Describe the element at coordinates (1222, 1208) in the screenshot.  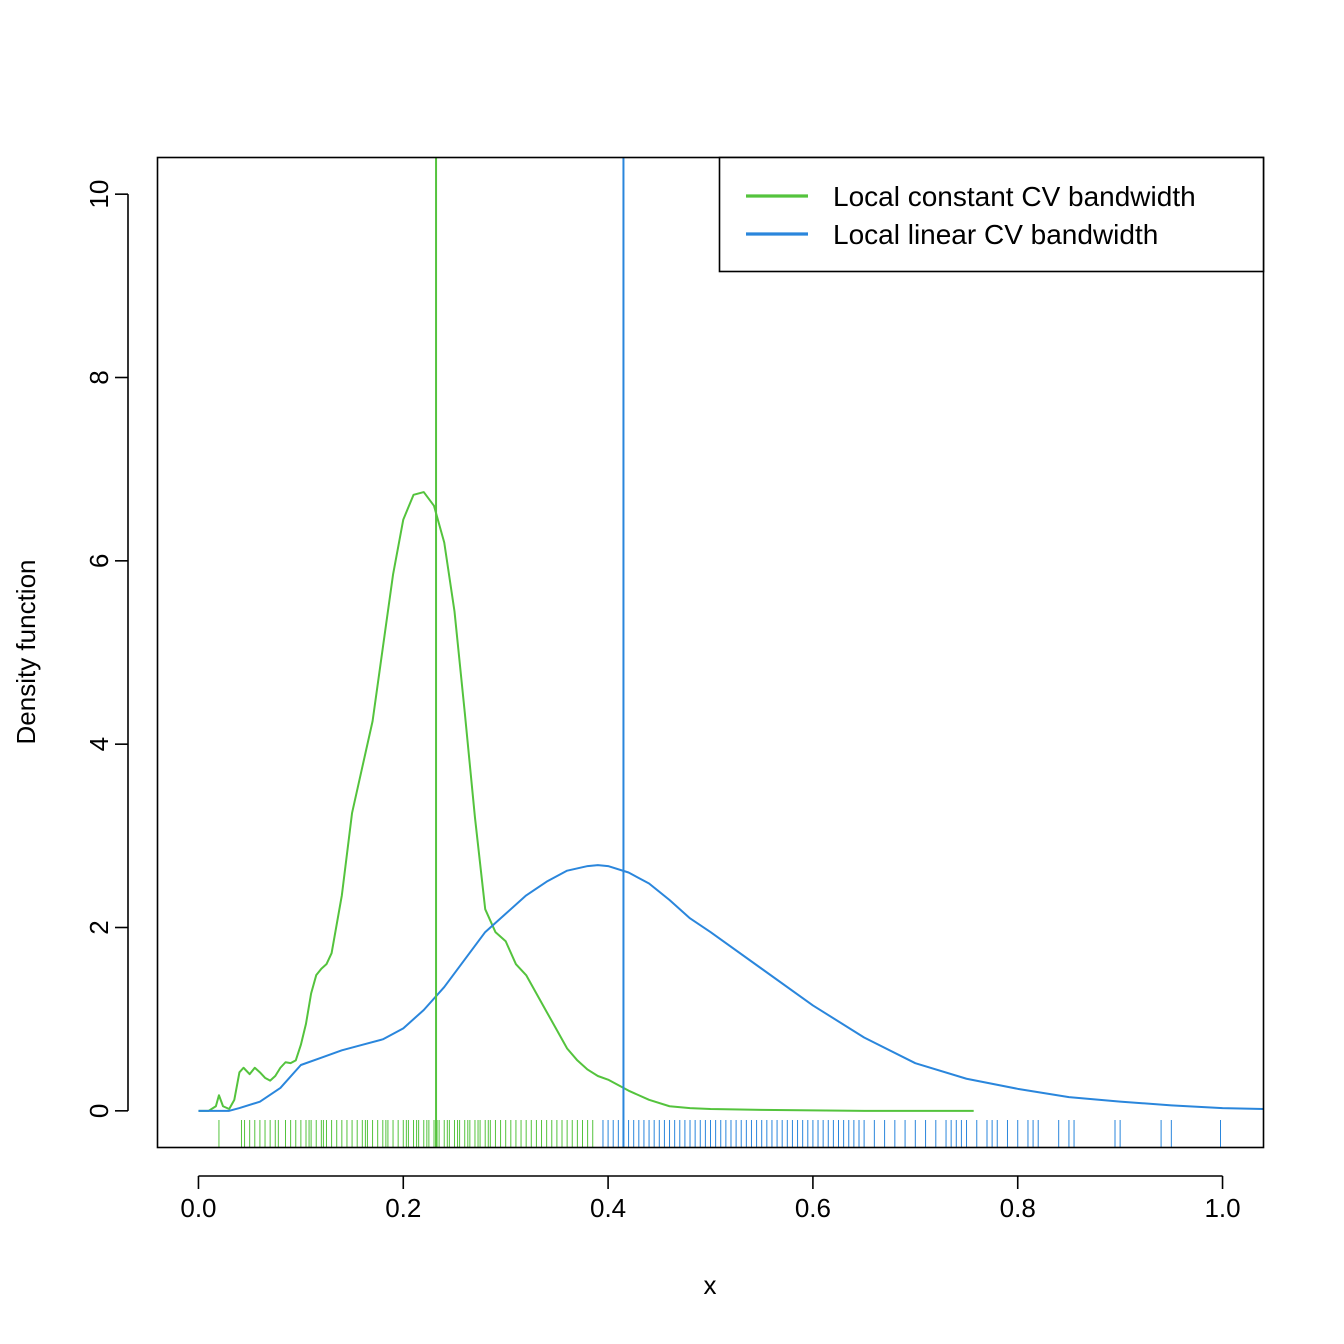
I see `x-tick-label: 1.0` at that location.